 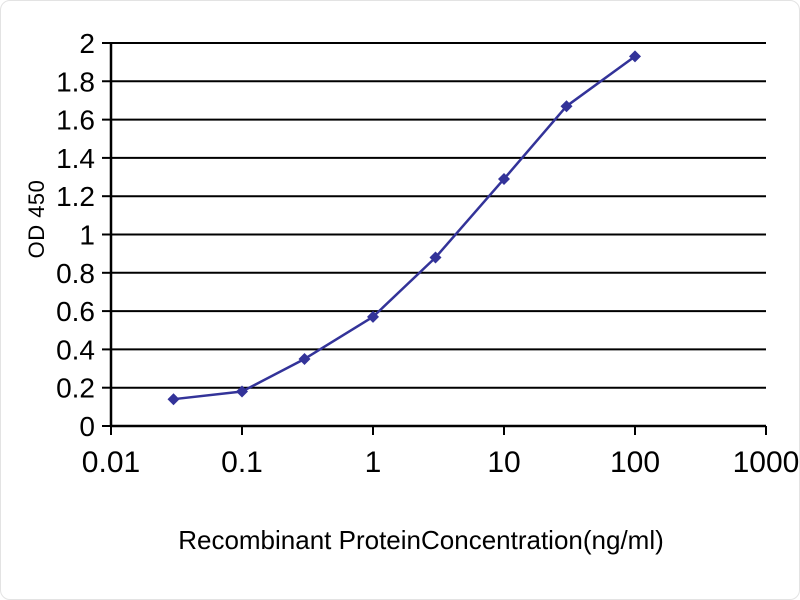 What do you see at coordinates (87, 426) in the screenshot?
I see `y-tick-label: 0` at bounding box center [87, 426].